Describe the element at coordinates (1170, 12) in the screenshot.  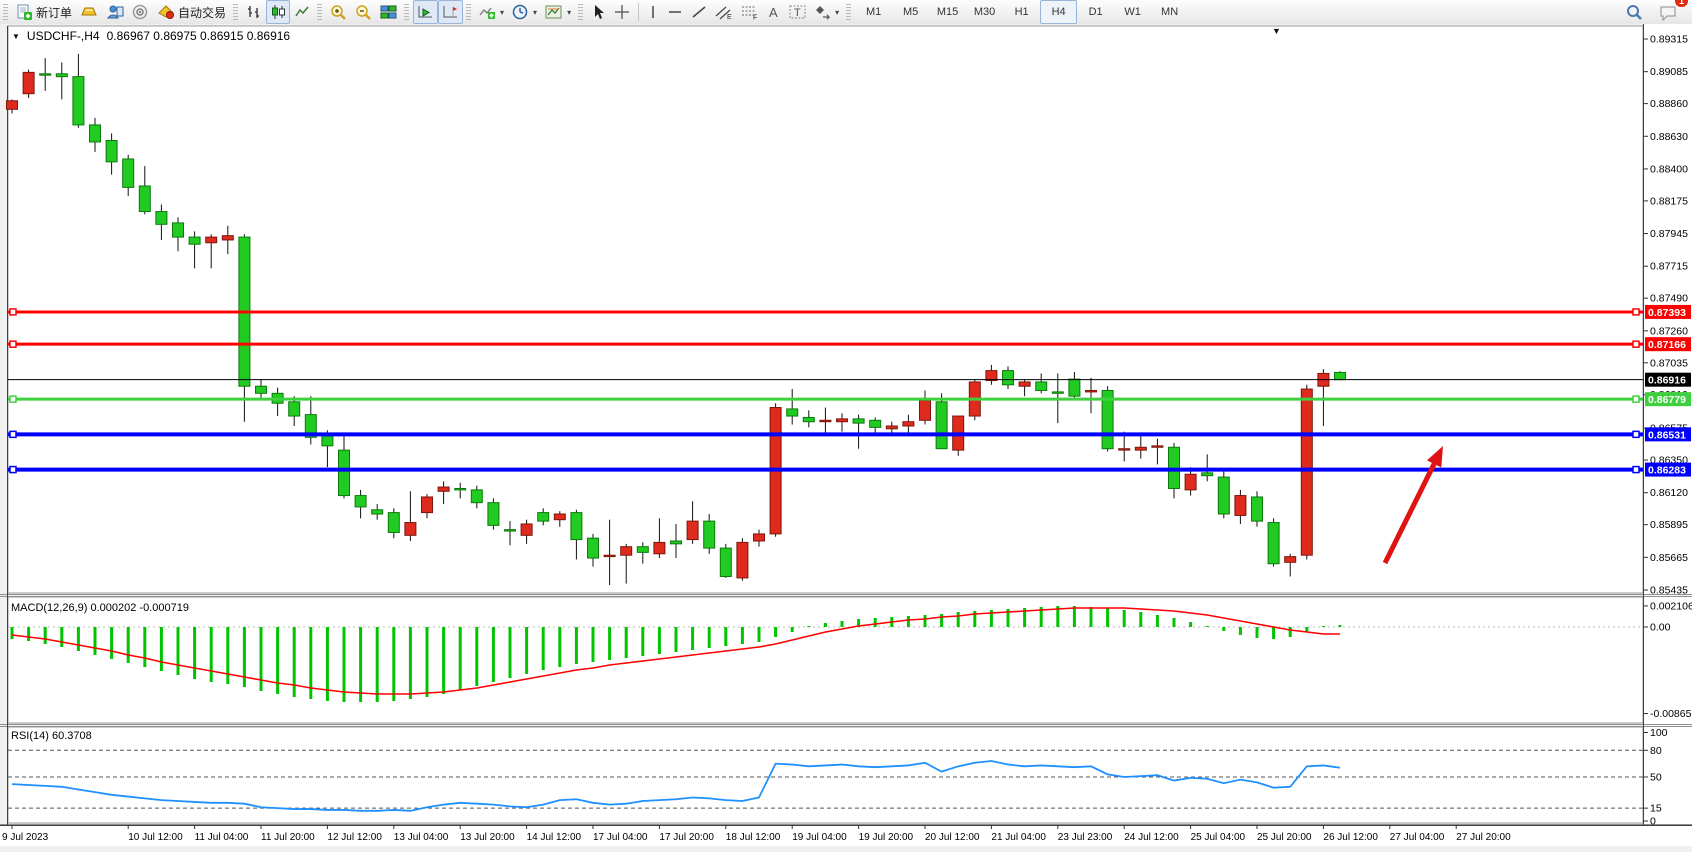
I see `period-mn-button: MN` at that location.